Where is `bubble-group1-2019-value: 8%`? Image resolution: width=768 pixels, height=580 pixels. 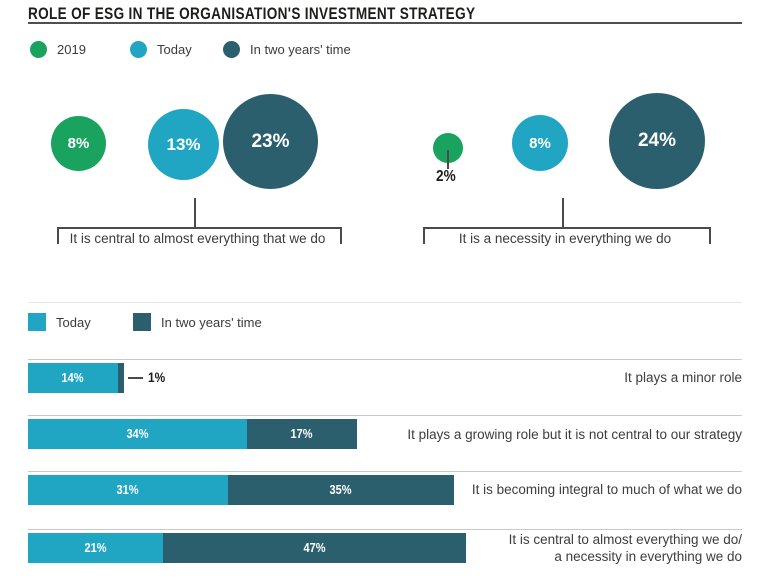 bubble-group1-2019-value: 8% is located at coordinates (78, 143).